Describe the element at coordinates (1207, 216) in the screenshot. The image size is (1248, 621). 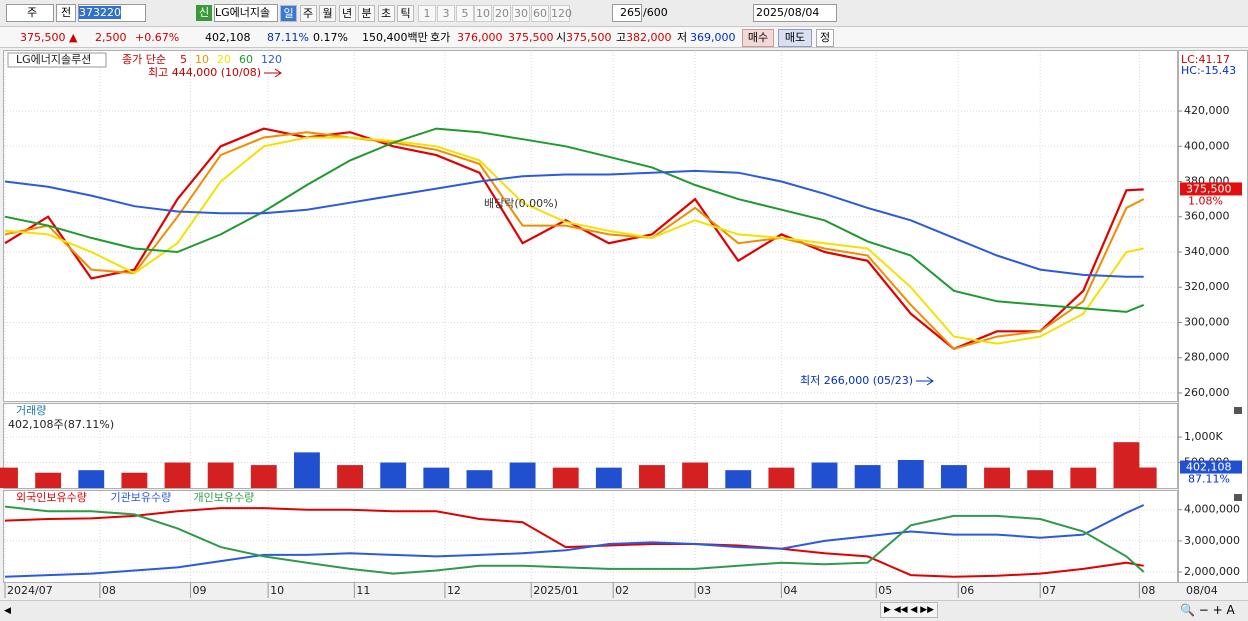
I see `y-tick-label: 360,000` at that location.